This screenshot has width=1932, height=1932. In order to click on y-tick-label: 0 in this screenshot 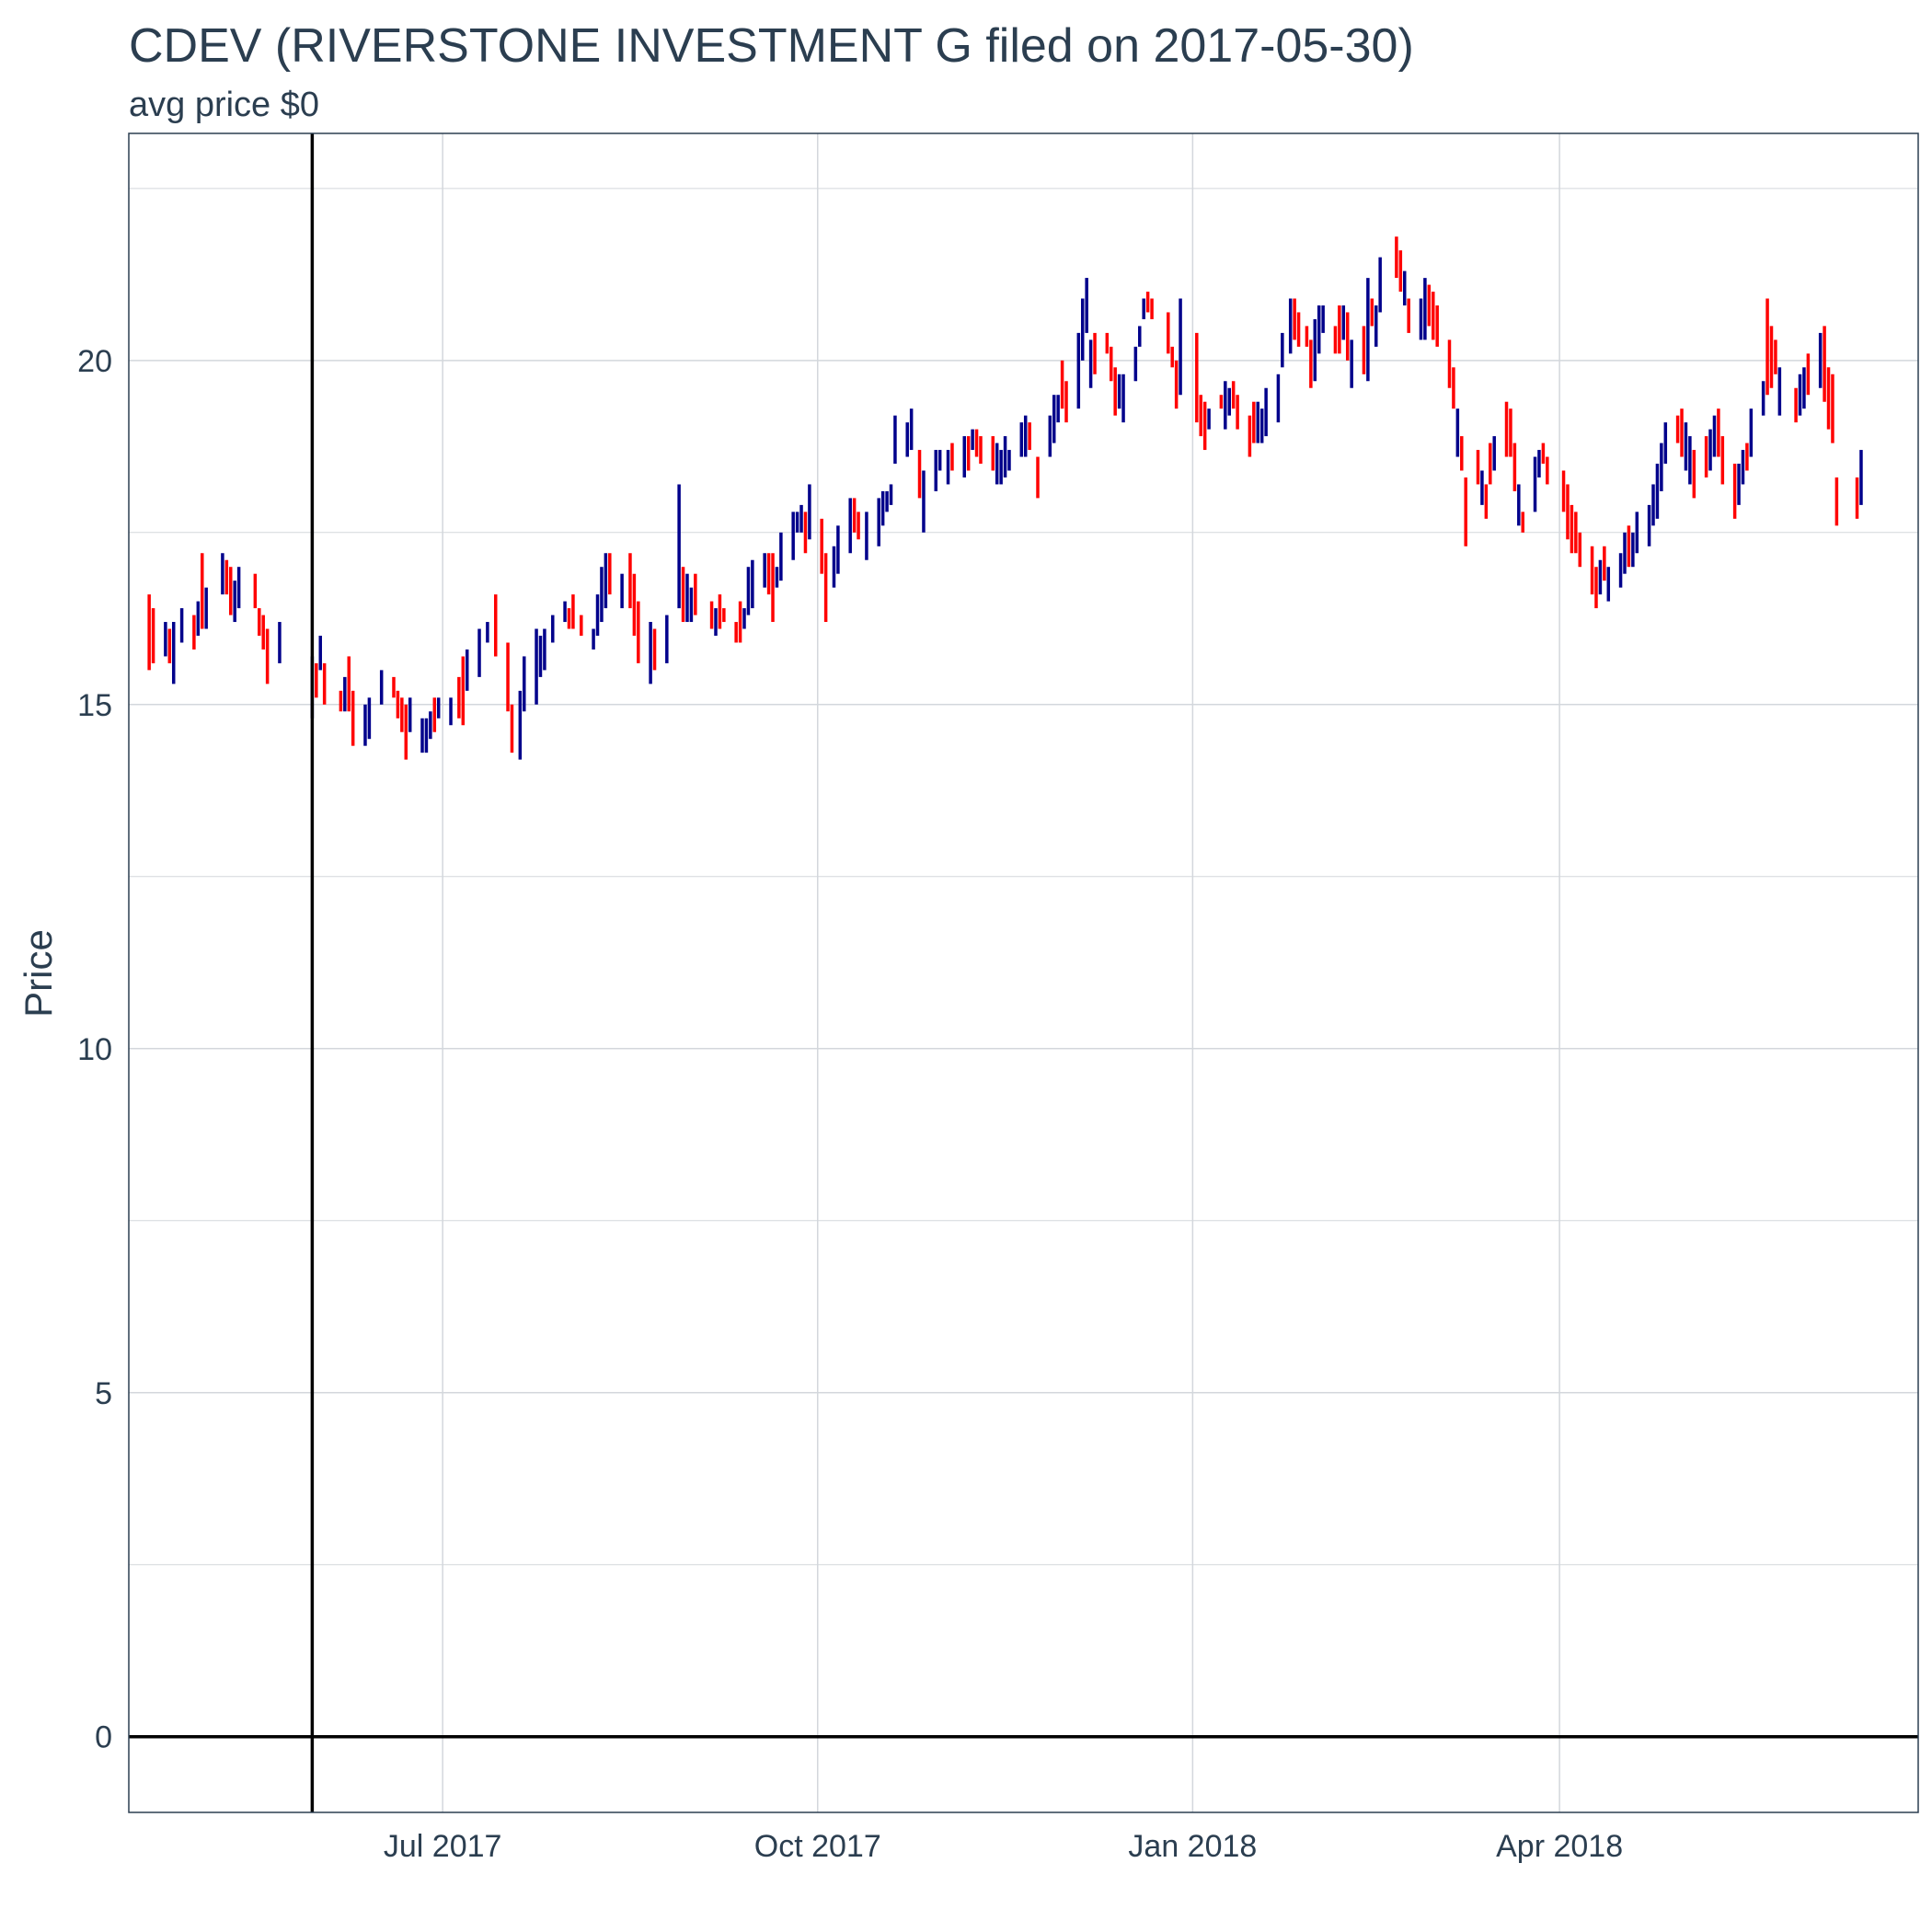, I will do `click(103, 1737)`.